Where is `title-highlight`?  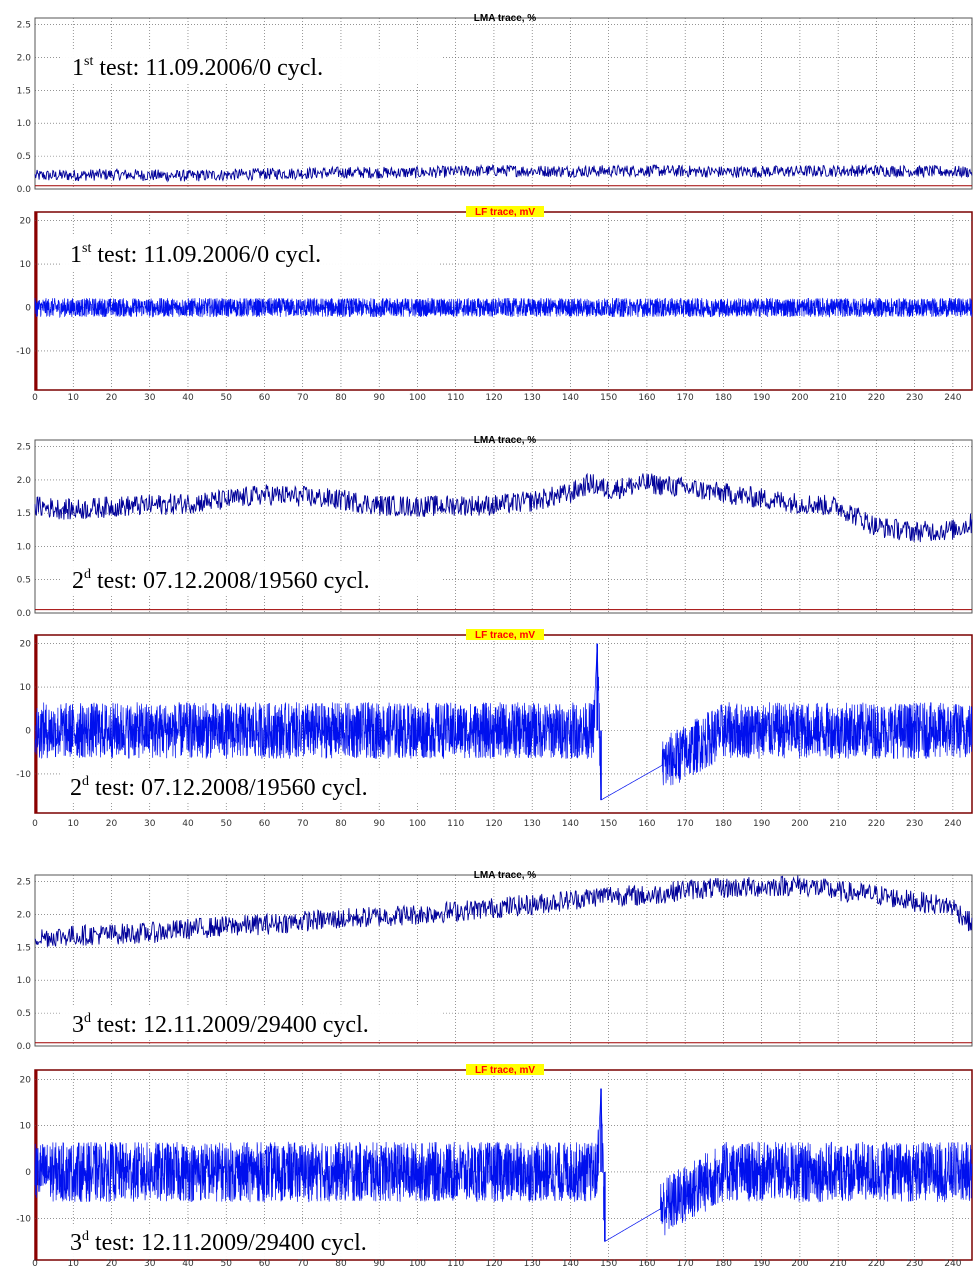 title-highlight is located at coordinates (505, 634).